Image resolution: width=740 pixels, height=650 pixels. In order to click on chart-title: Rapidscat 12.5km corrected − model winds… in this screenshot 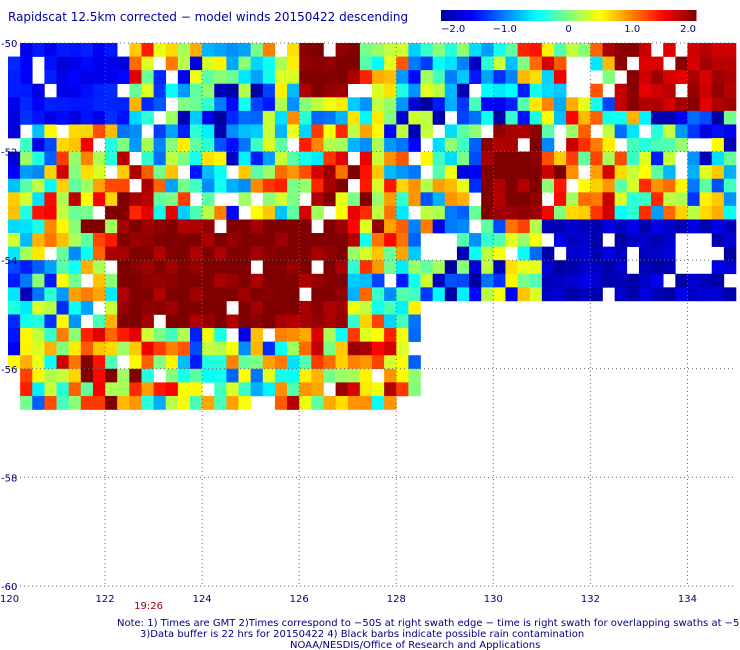, I will do `click(208, 17)`.